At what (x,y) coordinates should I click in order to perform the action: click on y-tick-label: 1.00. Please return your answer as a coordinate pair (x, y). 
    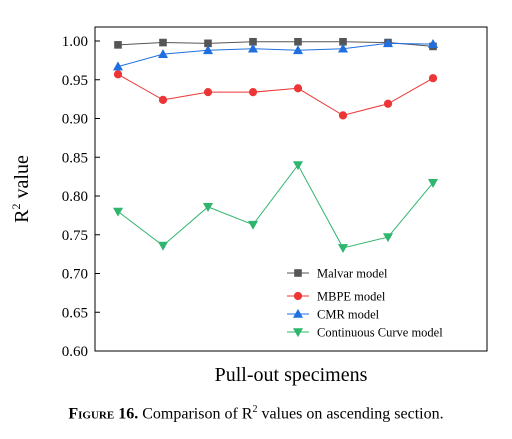
    Looking at the image, I should click on (75, 42).